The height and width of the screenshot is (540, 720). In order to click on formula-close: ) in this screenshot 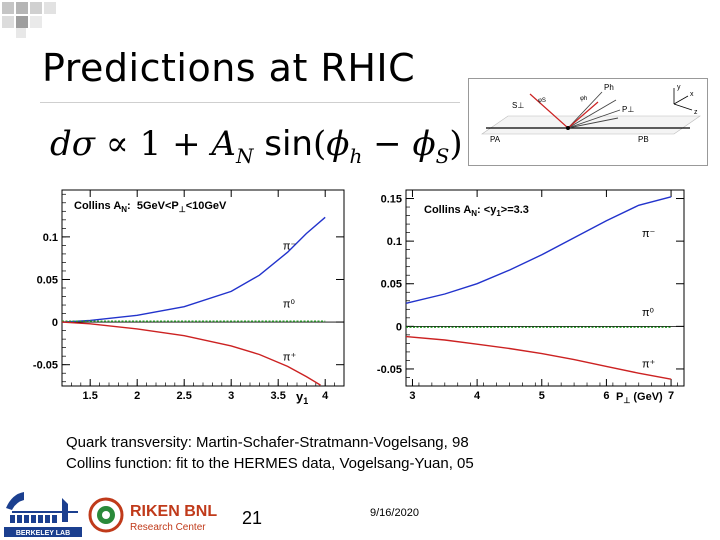, I will do `click(456, 144)`.